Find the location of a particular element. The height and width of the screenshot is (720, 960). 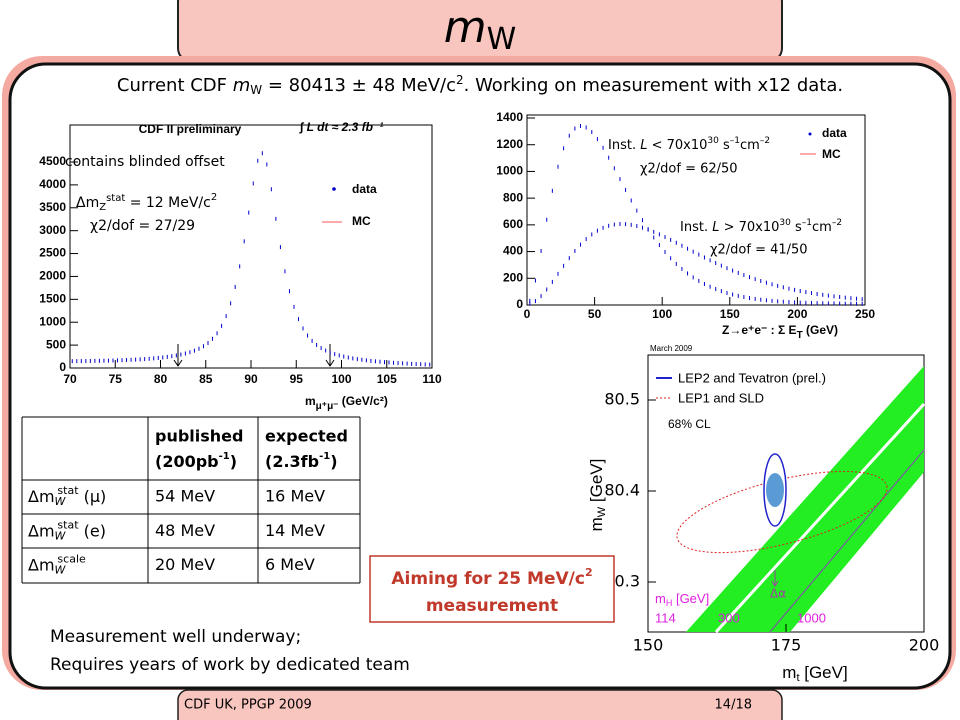

row-label: ΔmWstat (μ) is located at coordinates (67, 496).